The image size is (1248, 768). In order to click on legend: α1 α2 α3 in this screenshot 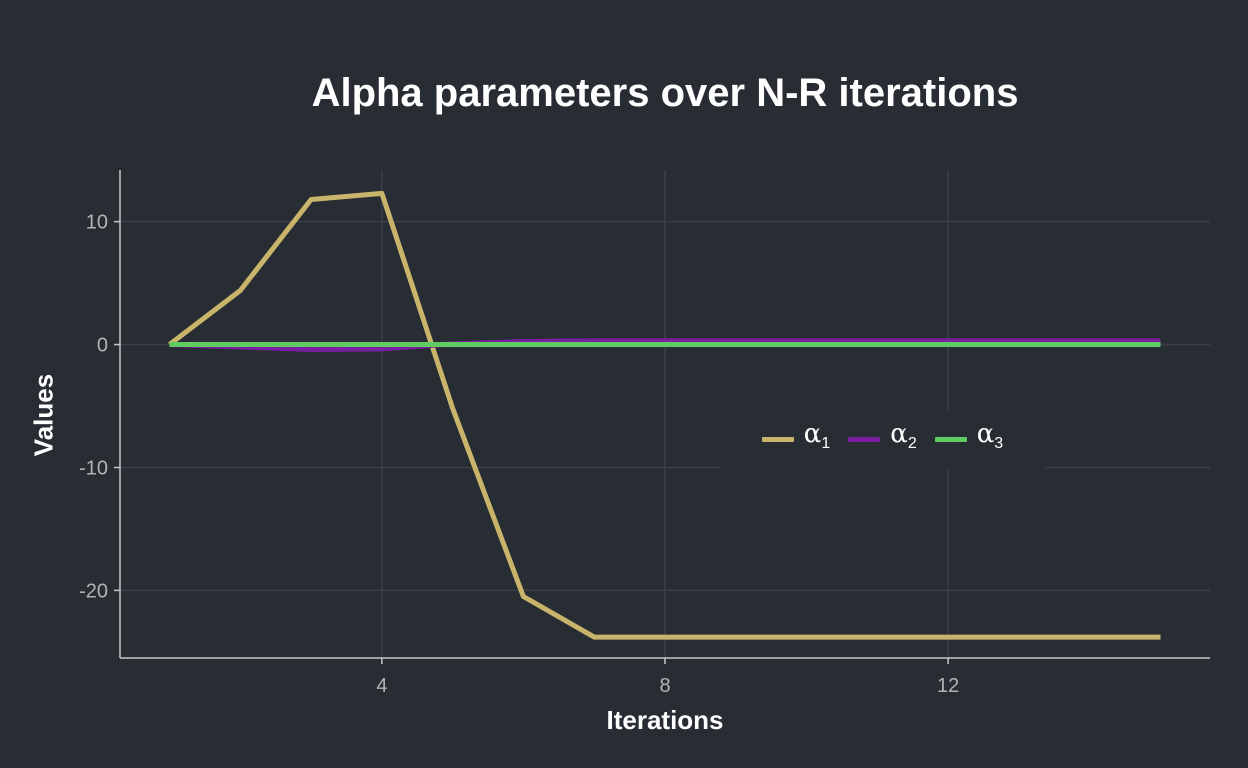, I will do `click(882, 439)`.